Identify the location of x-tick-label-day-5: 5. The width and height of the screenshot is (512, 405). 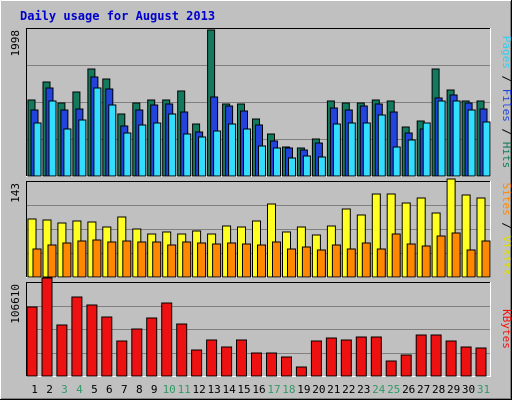
(94, 389).